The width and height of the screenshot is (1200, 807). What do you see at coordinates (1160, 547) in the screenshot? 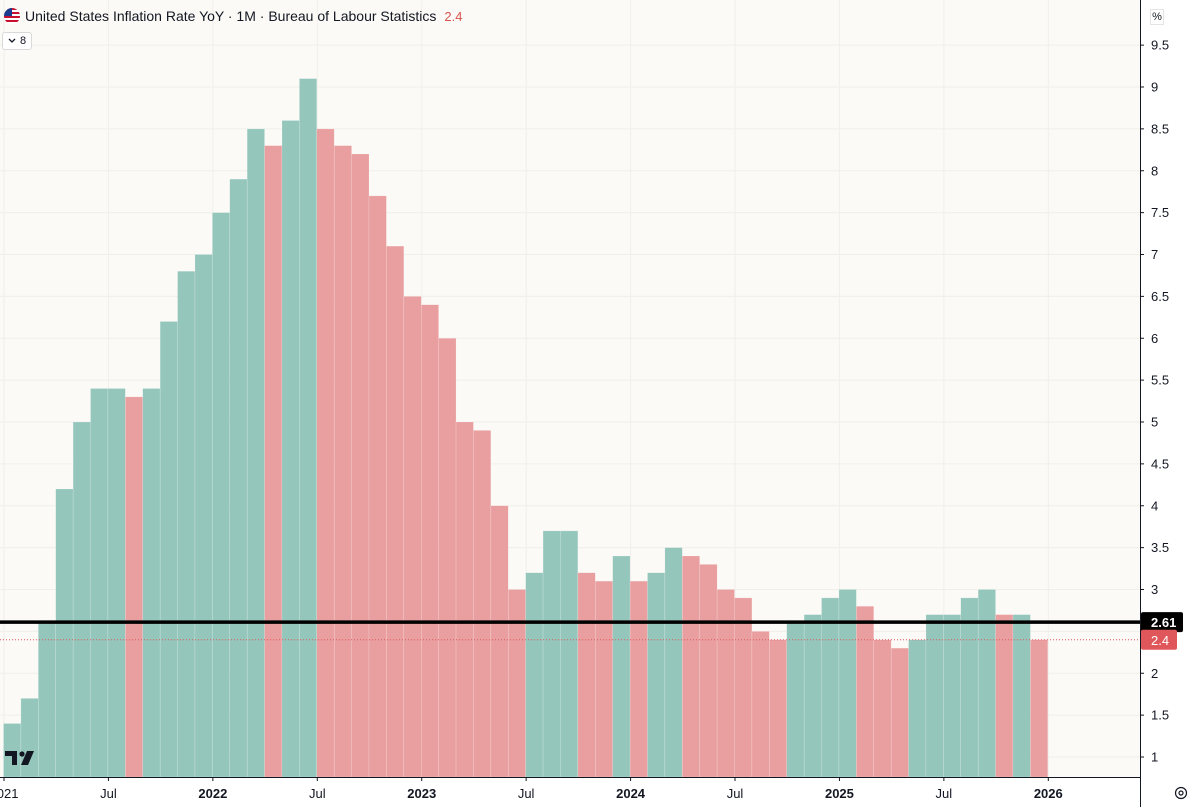
I see `y-tick-label: 3.5` at bounding box center [1160, 547].